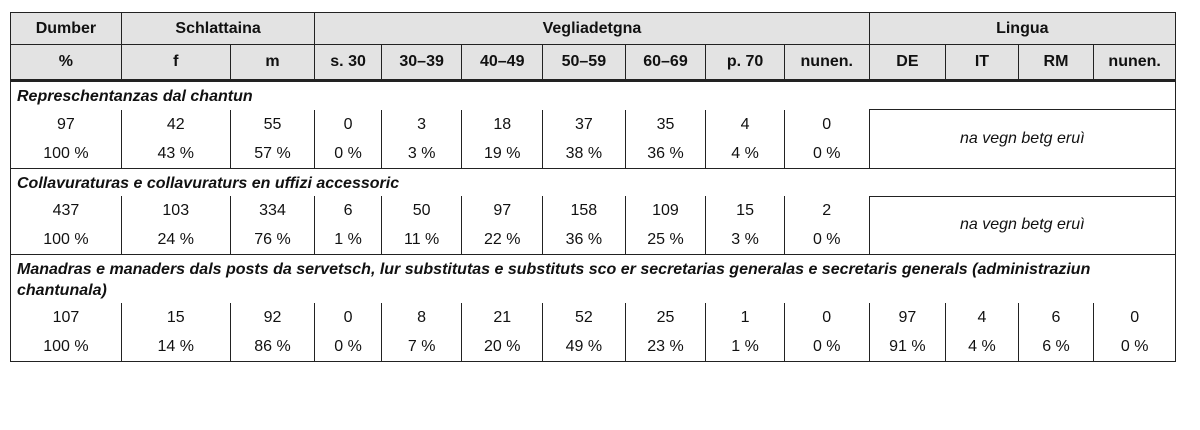 This screenshot has height=430, width=1200. What do you see at coordinates (218, 28) in the screenshot?
I see `group-header: Schlattaina` at bounding box center [218, 28].